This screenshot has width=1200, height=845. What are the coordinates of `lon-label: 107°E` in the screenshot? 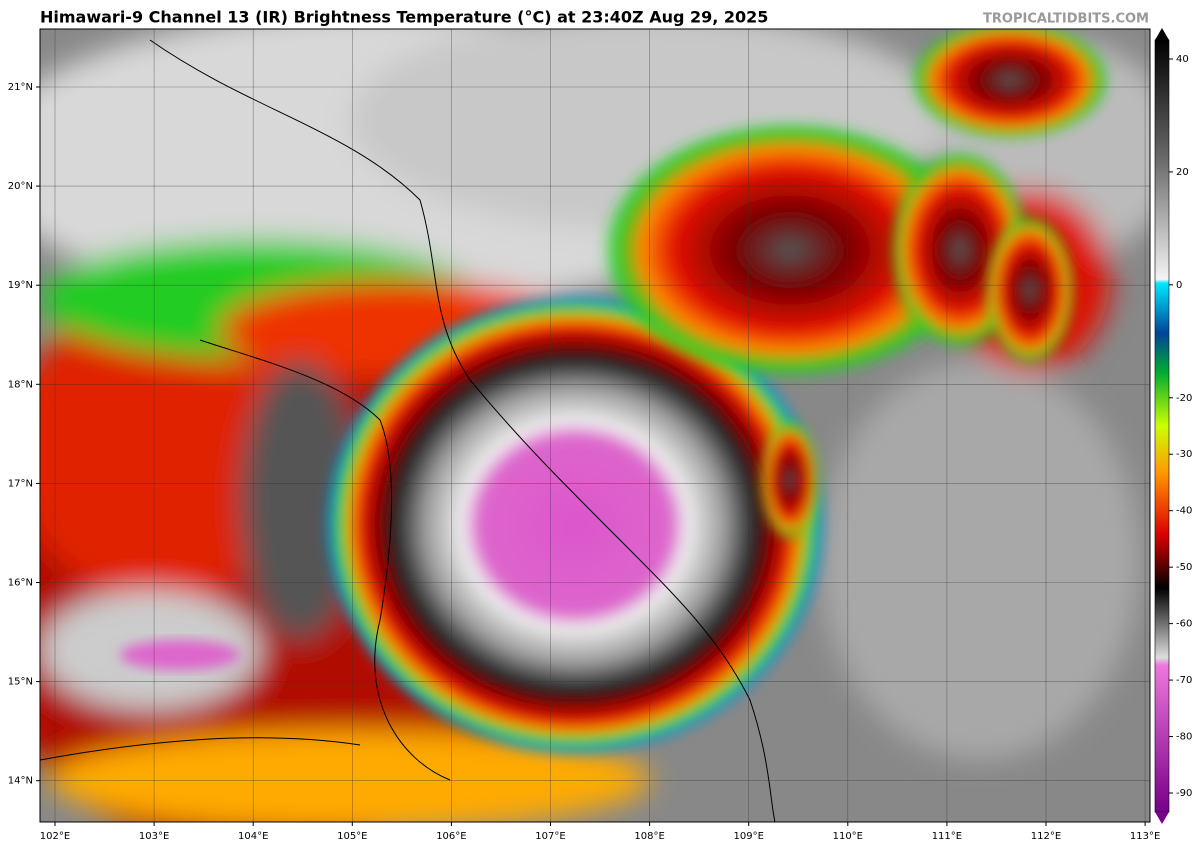 It's located at (550, 836).